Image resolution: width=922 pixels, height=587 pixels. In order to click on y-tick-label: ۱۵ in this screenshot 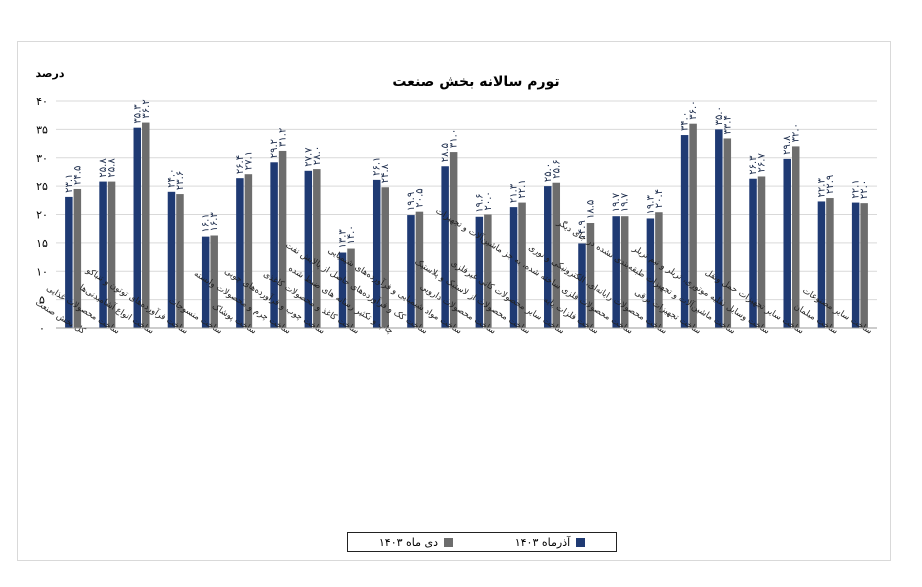, I will do `click(42, 243)`.